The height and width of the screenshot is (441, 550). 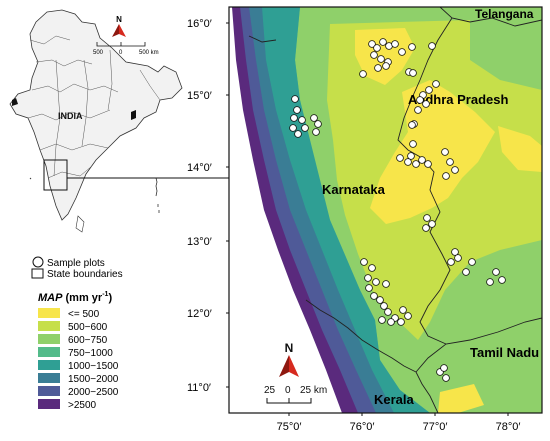 What do you see at coordinates (199, 24) in the screenshot?
I see `svg-text: 16°0′` at bounding box center [199, 24].